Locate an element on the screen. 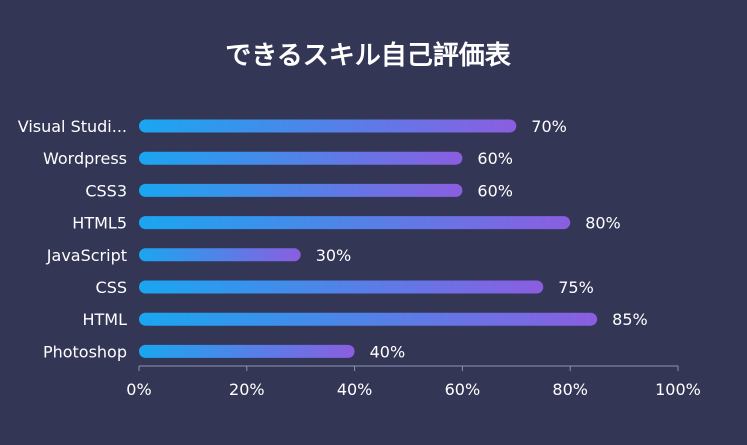  category-label: HTML5 is located at coordinates (99, 223).